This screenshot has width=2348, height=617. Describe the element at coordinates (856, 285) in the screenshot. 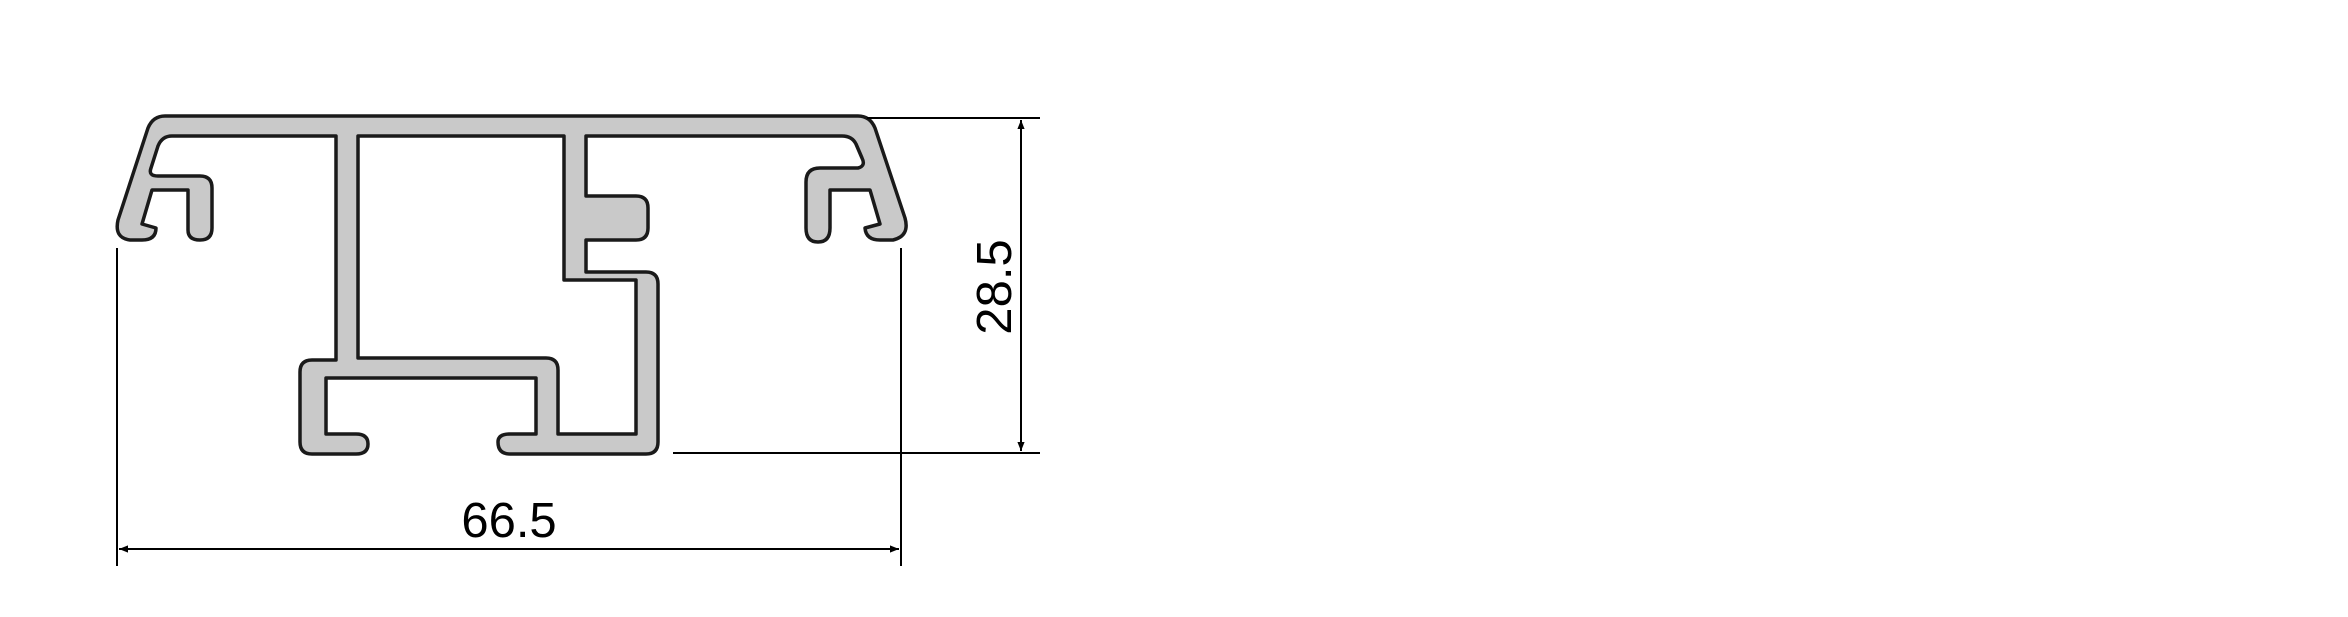

I see `height-dimension: 28.5` at that location.